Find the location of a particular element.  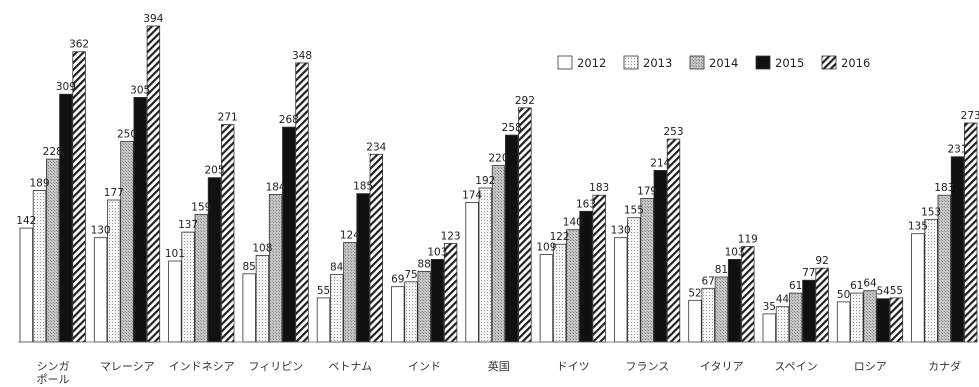

value-label-2014-1: 250 is located at coordinates (127, 135).